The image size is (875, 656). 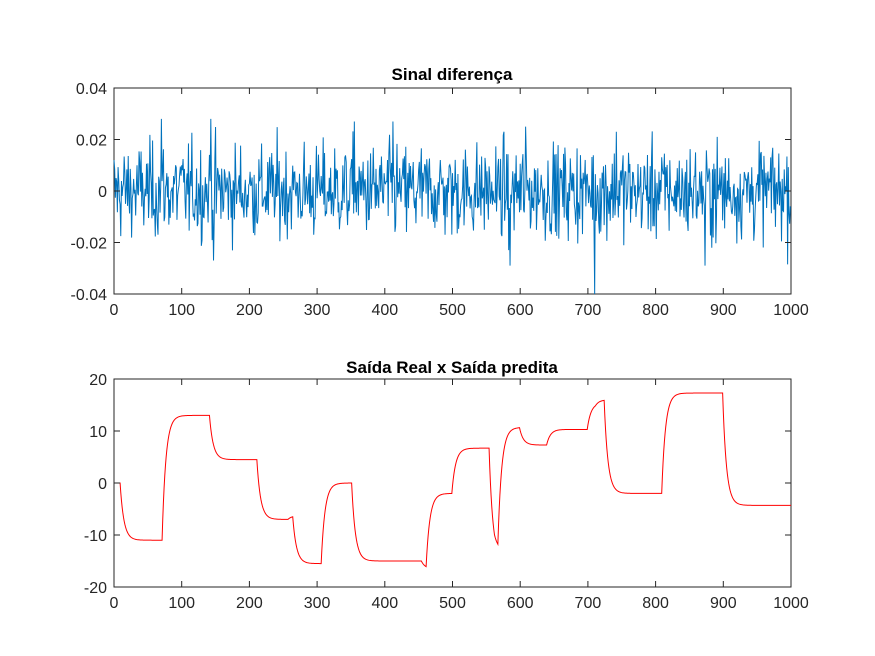 I want to click on y-tick-label: 0.02, so click(x=91, y=141).